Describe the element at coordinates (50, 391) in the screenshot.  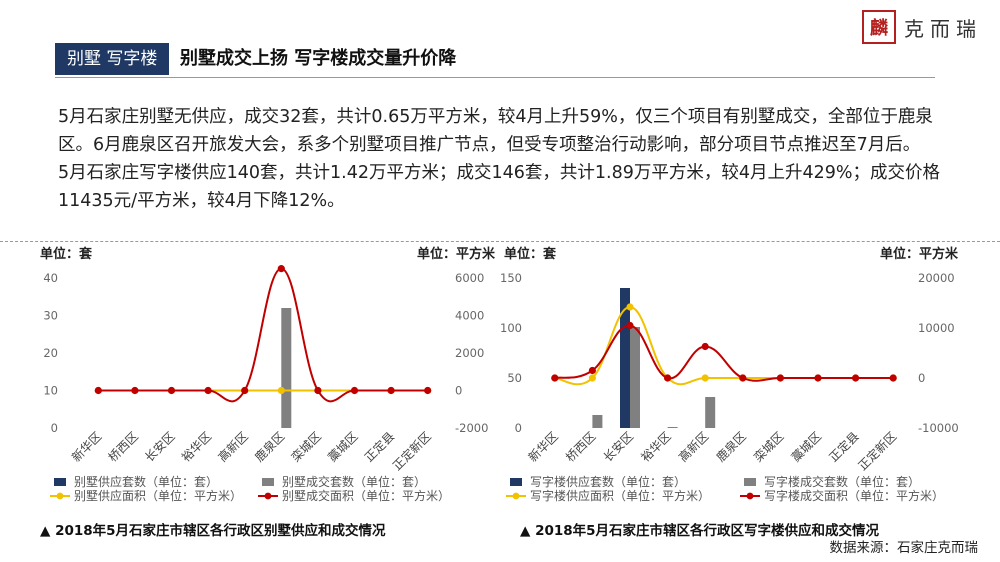
I see `left-tick-label: 10` at that location.